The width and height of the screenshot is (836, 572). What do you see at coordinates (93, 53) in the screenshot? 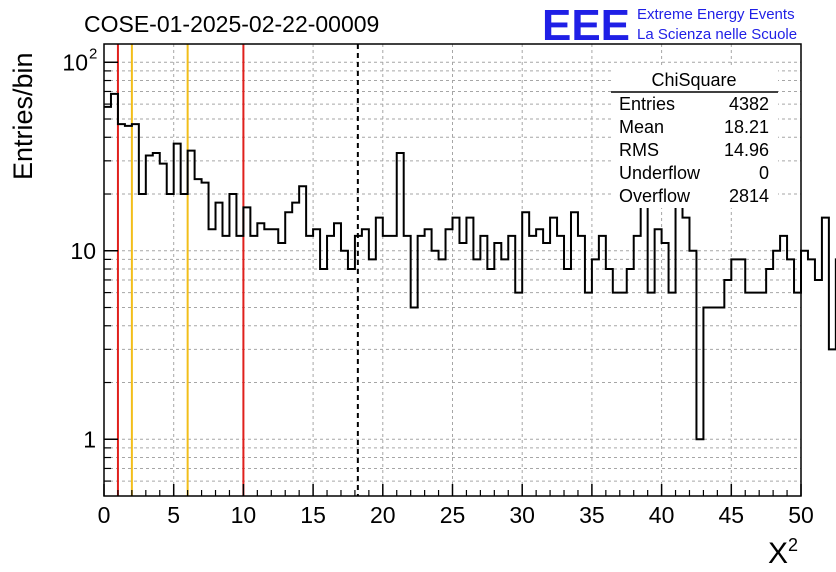
I see `y-tick-exponent-2: 2` at bounding box center [93, 53].